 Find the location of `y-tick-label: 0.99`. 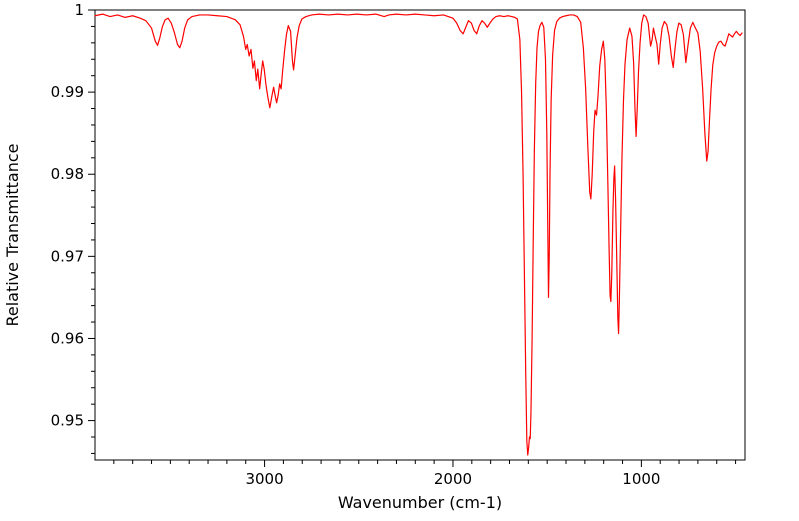

y-tick-label: 0.99 is located at coordinates (67, 92).